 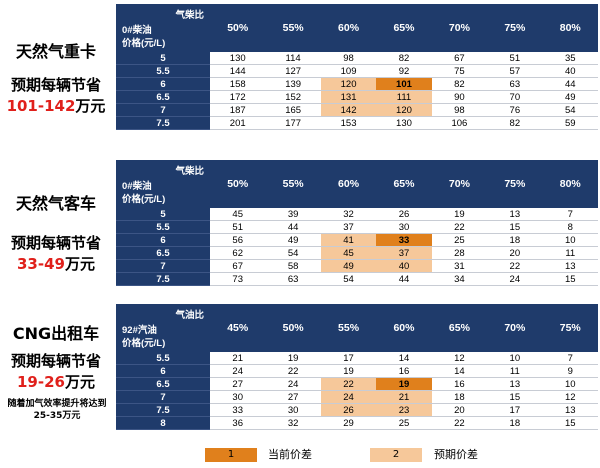 What do you see at coordinates (238, 384) in the screenshot?
I see `table-cell: 27` at bounding box center [238, 384].